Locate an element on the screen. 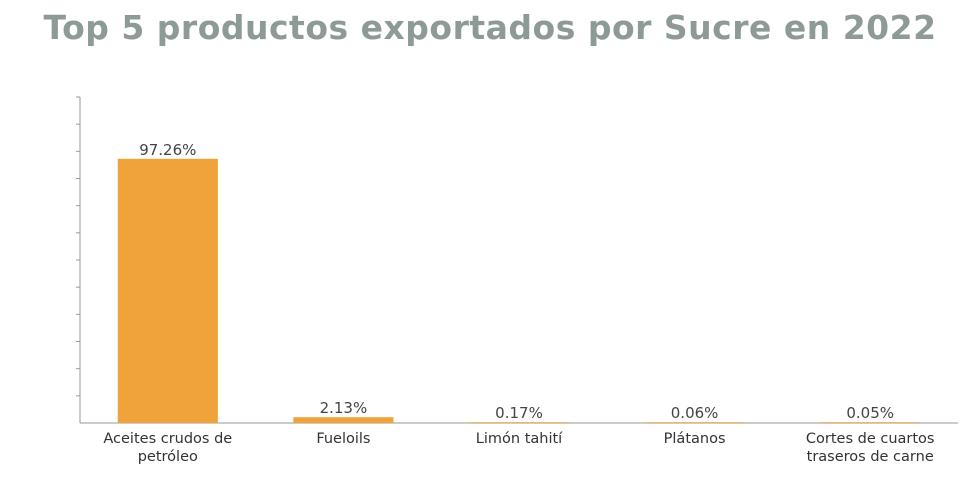 The height and width of the screenshot is (477, 980). category-label-5: Cortes de cuartos is located at coordinates (870, 439).